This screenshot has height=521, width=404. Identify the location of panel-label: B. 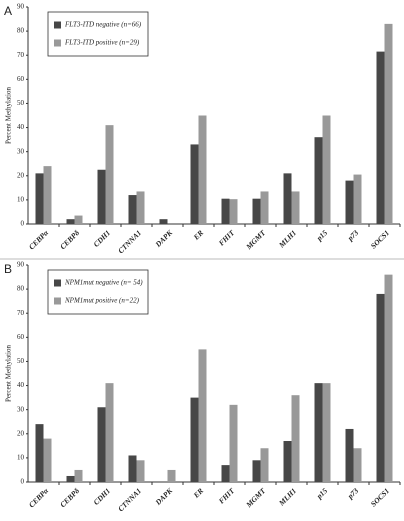
(8, 269).